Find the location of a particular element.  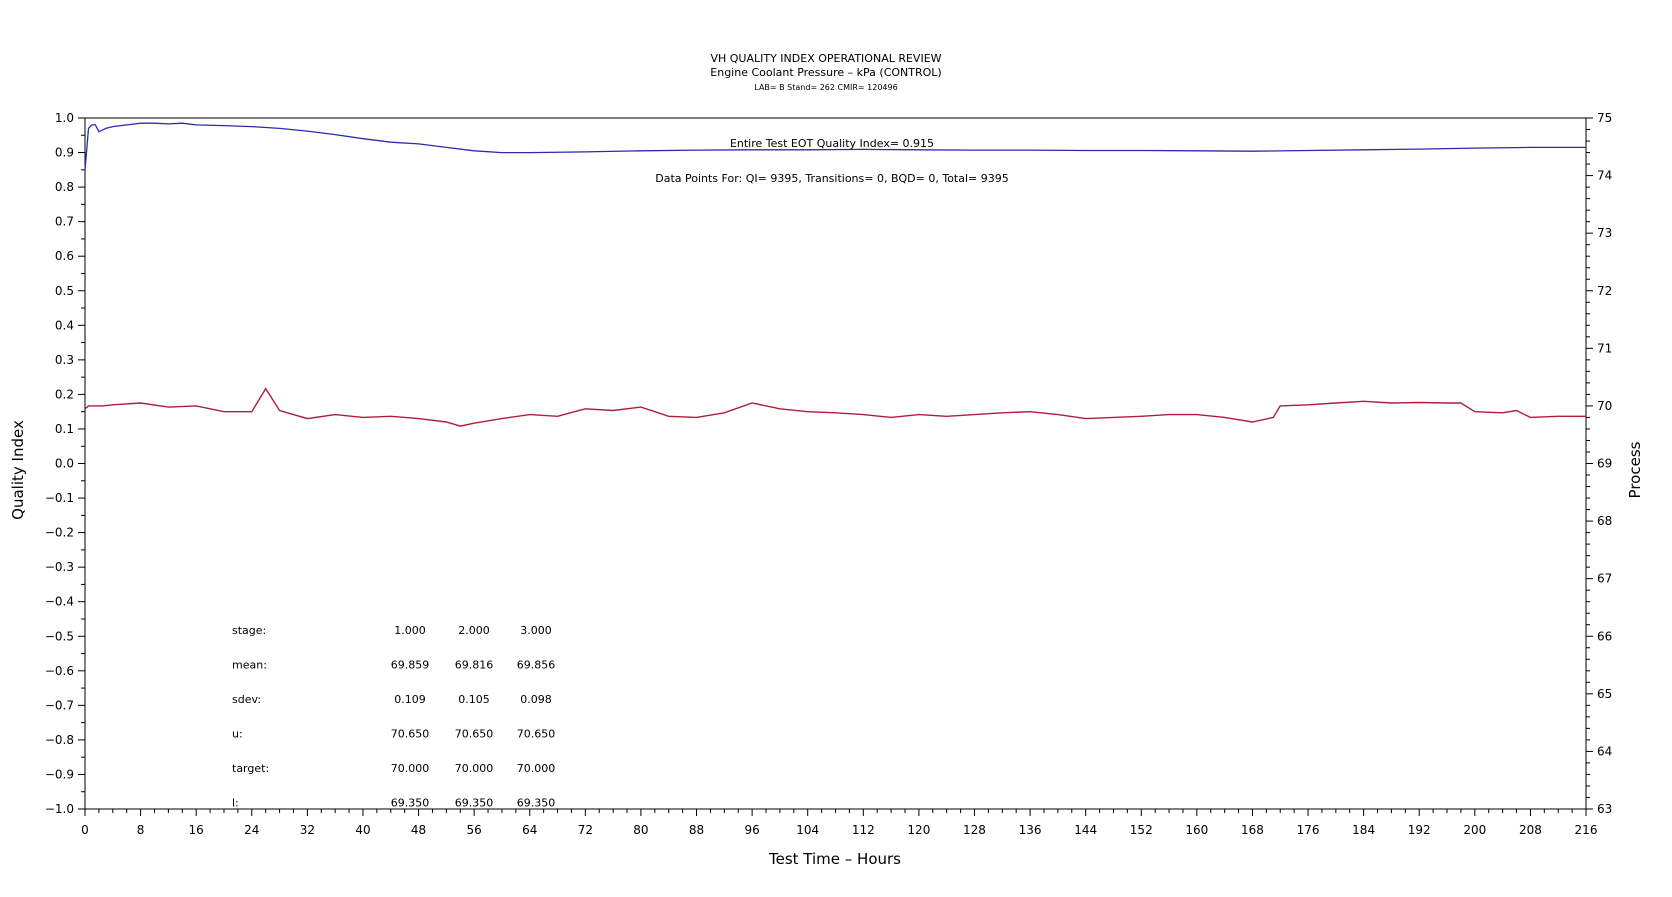

left-tick-label: −0.2 is located at coordinates (59, 533).